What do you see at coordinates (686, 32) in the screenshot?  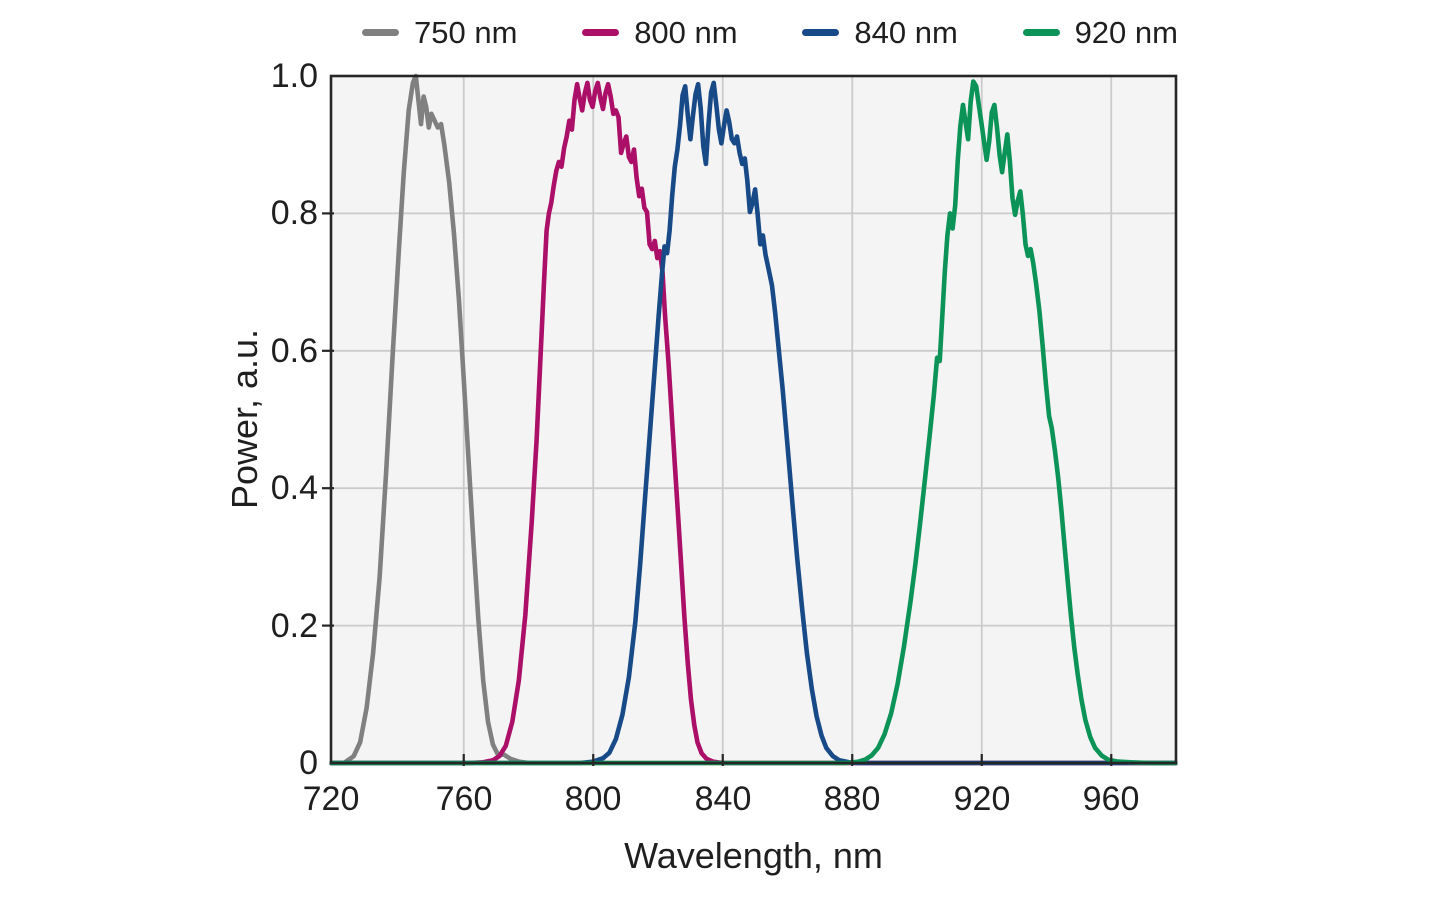 I see `legend-label-800nm: 800 nm` at bounding box center [686, 32].